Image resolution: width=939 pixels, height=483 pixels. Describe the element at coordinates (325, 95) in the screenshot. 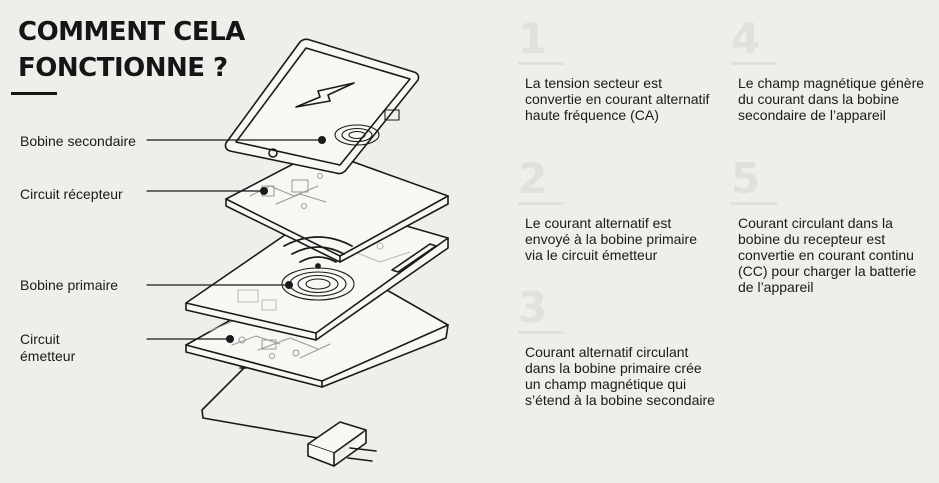

I see `lightning-bolt-icon` at that location.